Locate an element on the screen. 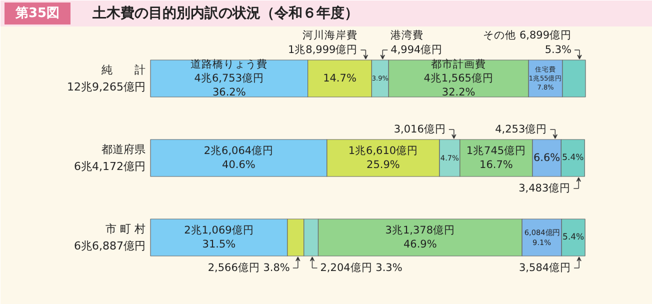  data-label: 2兆1,069億円 31.5% is located at coordinates (219, 237).